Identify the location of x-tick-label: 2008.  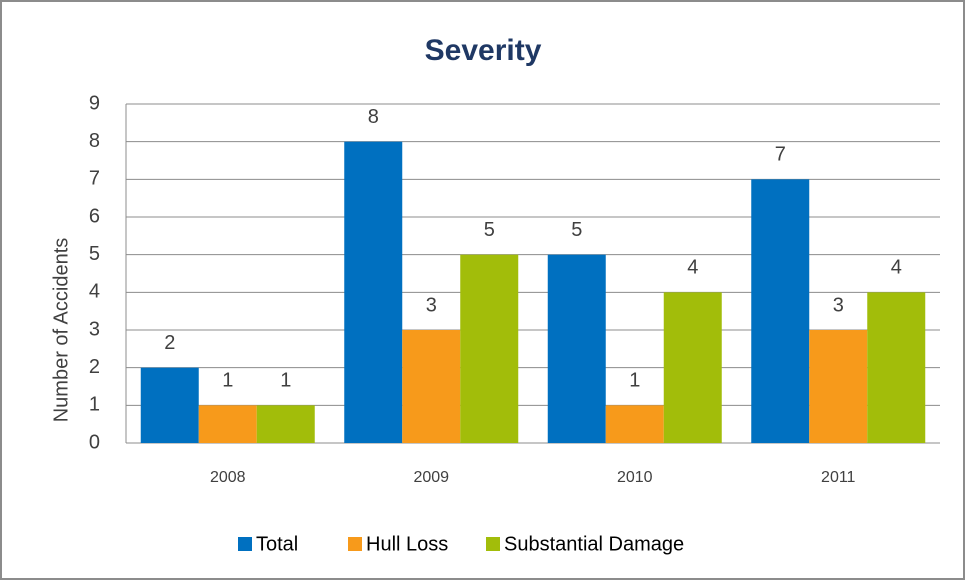
(228, 477).